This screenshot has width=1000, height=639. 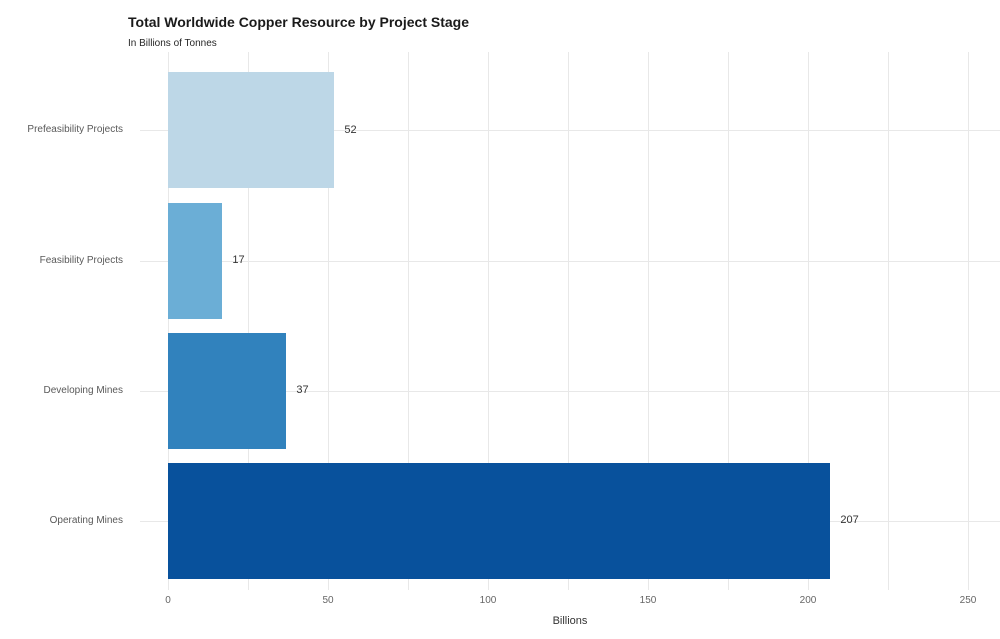 I want to click on bar-operating-mines, so click(x=499, y=520).